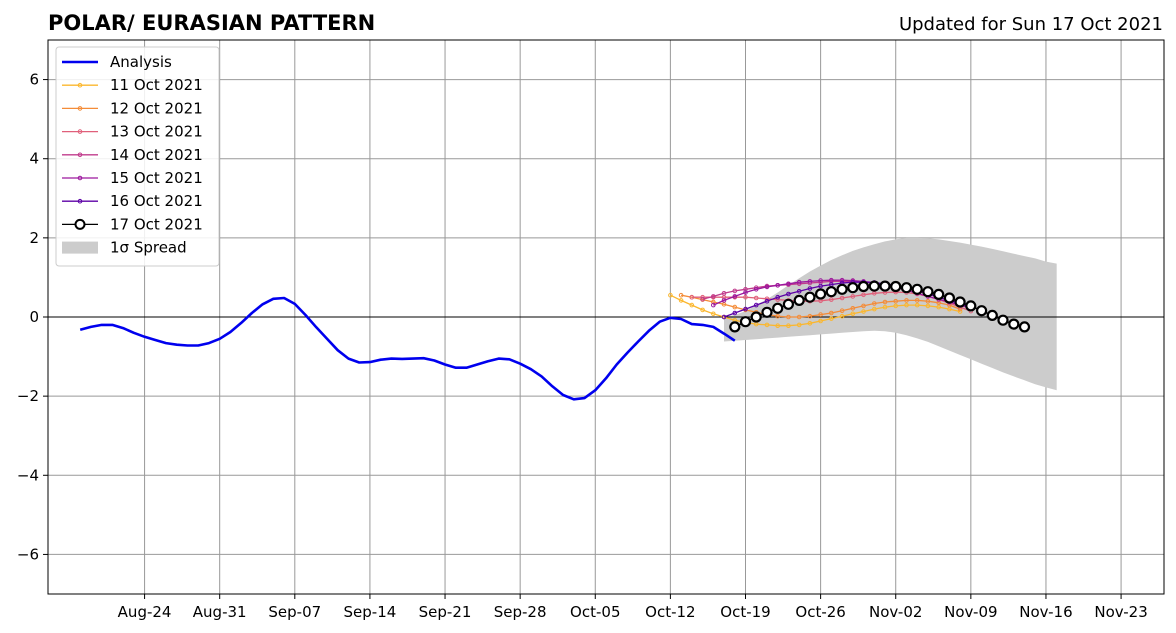 This screenshot has height=633, width=1176. I want to click on legend-item: 1σ Spread, so click(124, 248).